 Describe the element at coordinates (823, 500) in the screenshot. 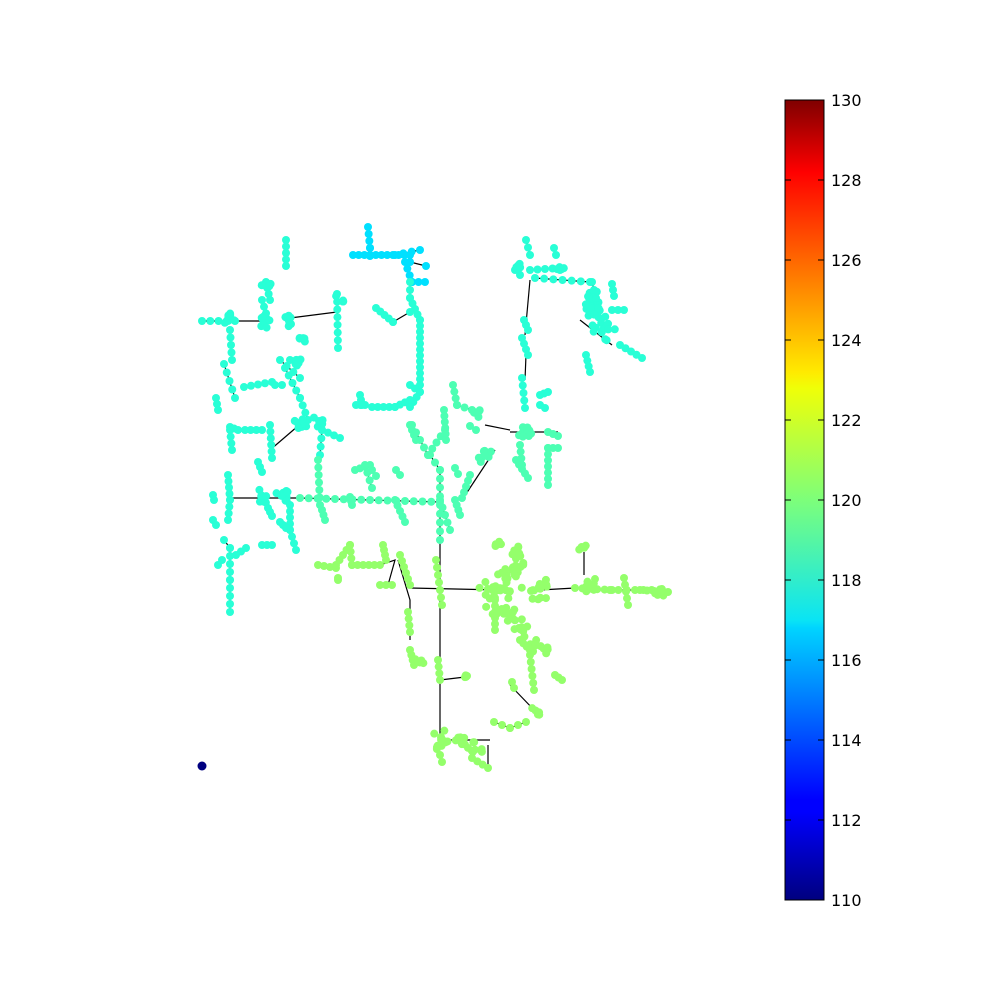

I see `colorbar: 130 128 126 124 122 120 118 116 114 112 110` at that location.